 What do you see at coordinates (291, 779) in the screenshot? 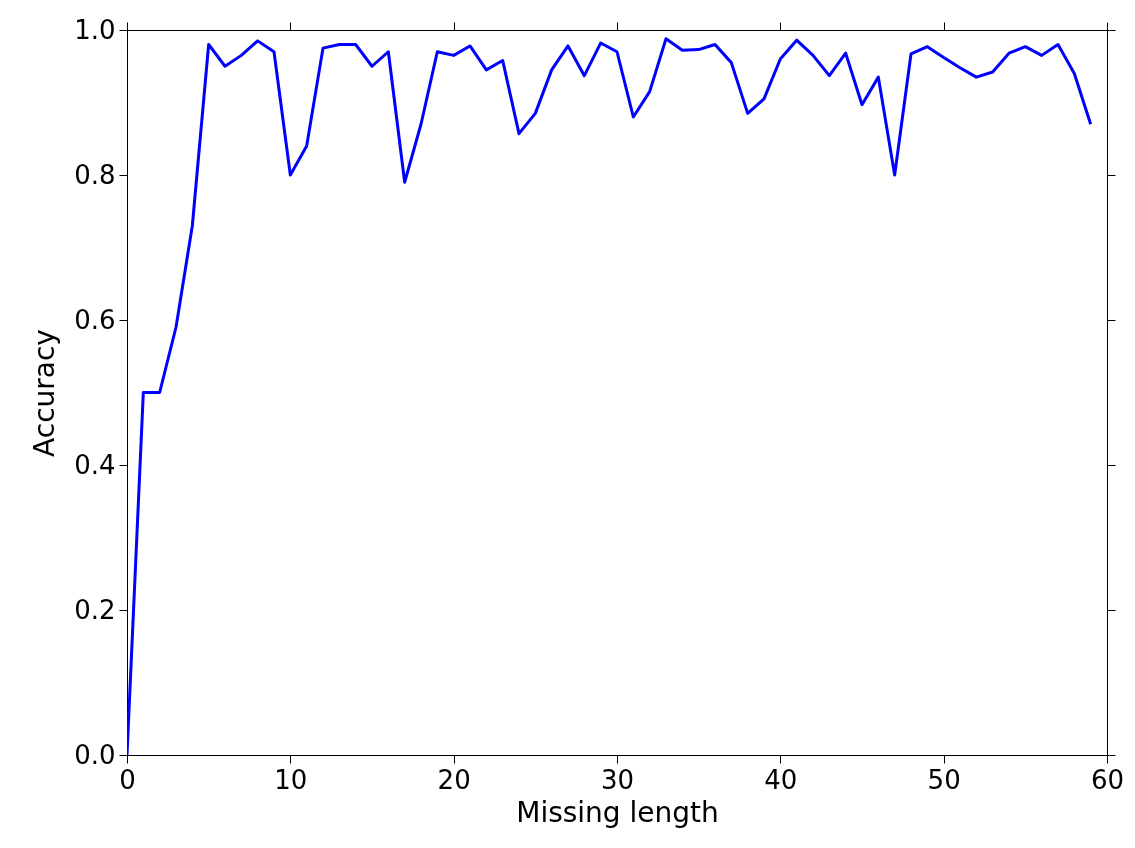
I see `x-tick-label: 10` at bounding box center [291, 779].